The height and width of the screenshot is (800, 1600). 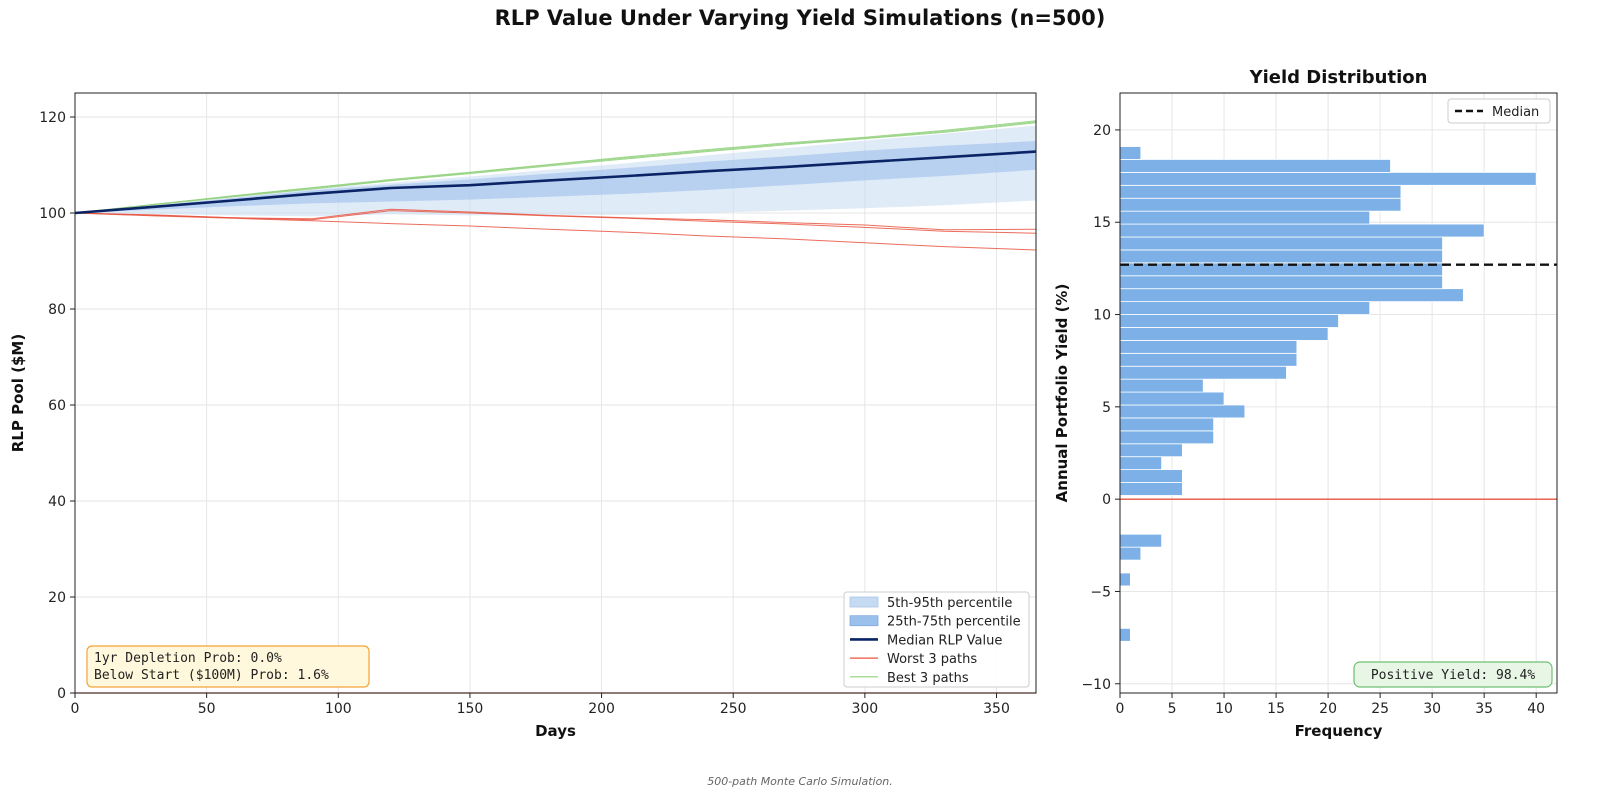 What do you see at coordinates (555, 182) in the screenshot?
I see `median-line` at bounding box center [555, 182].